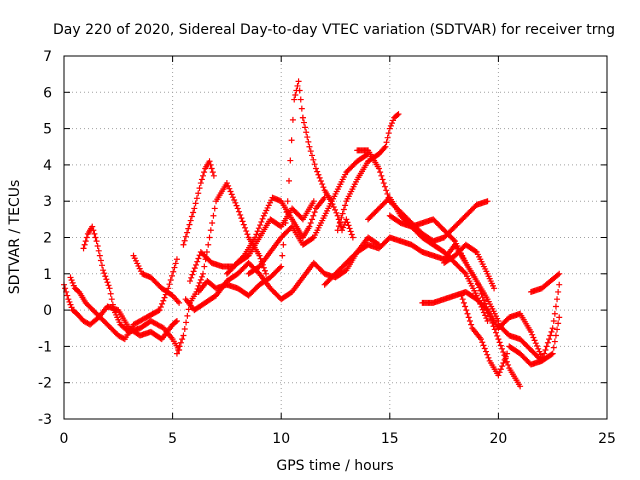 The width and height of the screenshot is (640, 480). What do you see at coordinates (469, 266) in the screenshot?
I see `series-arc-s` at bounding box center [469, 266].